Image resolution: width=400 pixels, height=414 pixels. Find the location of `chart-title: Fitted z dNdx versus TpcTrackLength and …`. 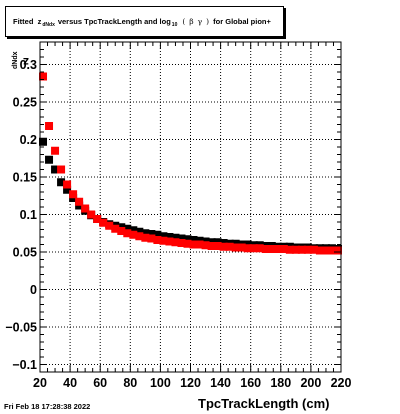

chart-title: Fitted z dNdx versus TpcTrackLength and … is located at coordinates (144, 21).